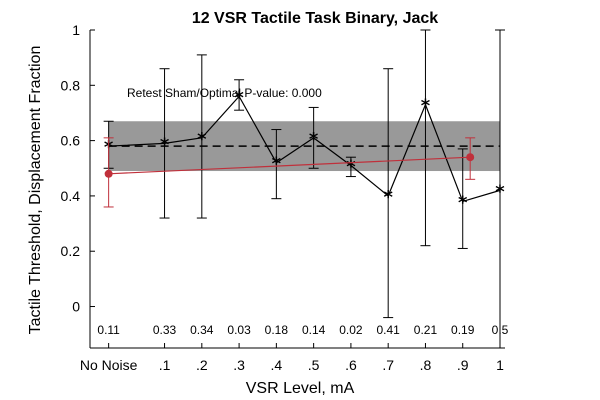 The width and height of the screenshot is (600, 400). I want to click on p-value-label: 0.18, so click(277, 330).